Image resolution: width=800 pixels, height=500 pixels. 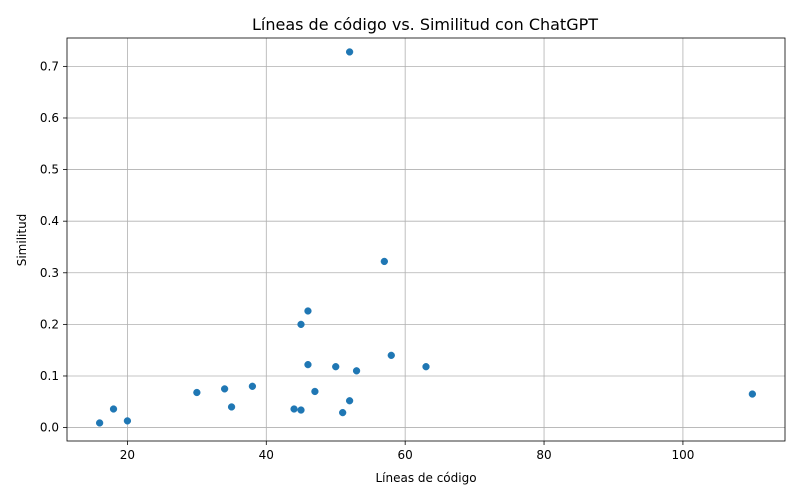 What do you see at coordinates (49, 376) in the screenshot?
I see `y-tick-label: 0.1` at bounding box center [49, 376].